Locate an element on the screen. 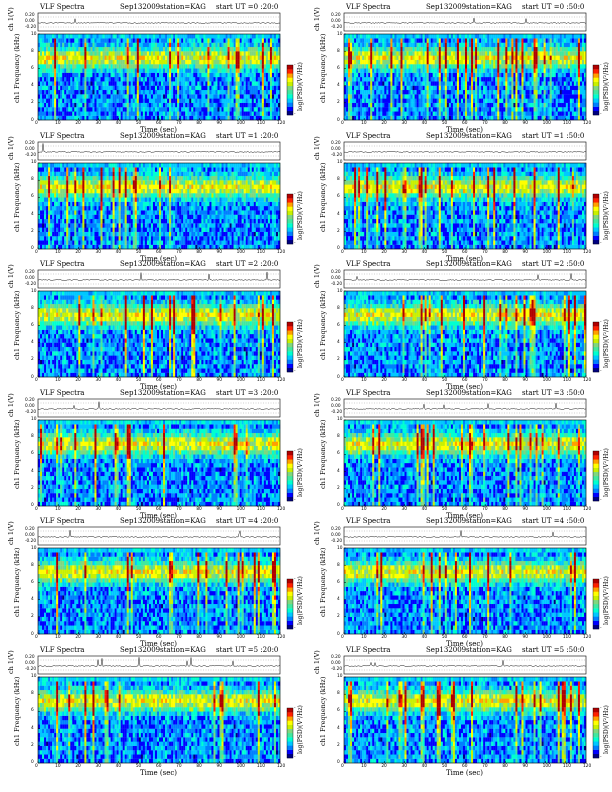  x-tick-label: 0 is located at coordinates (342, 637).